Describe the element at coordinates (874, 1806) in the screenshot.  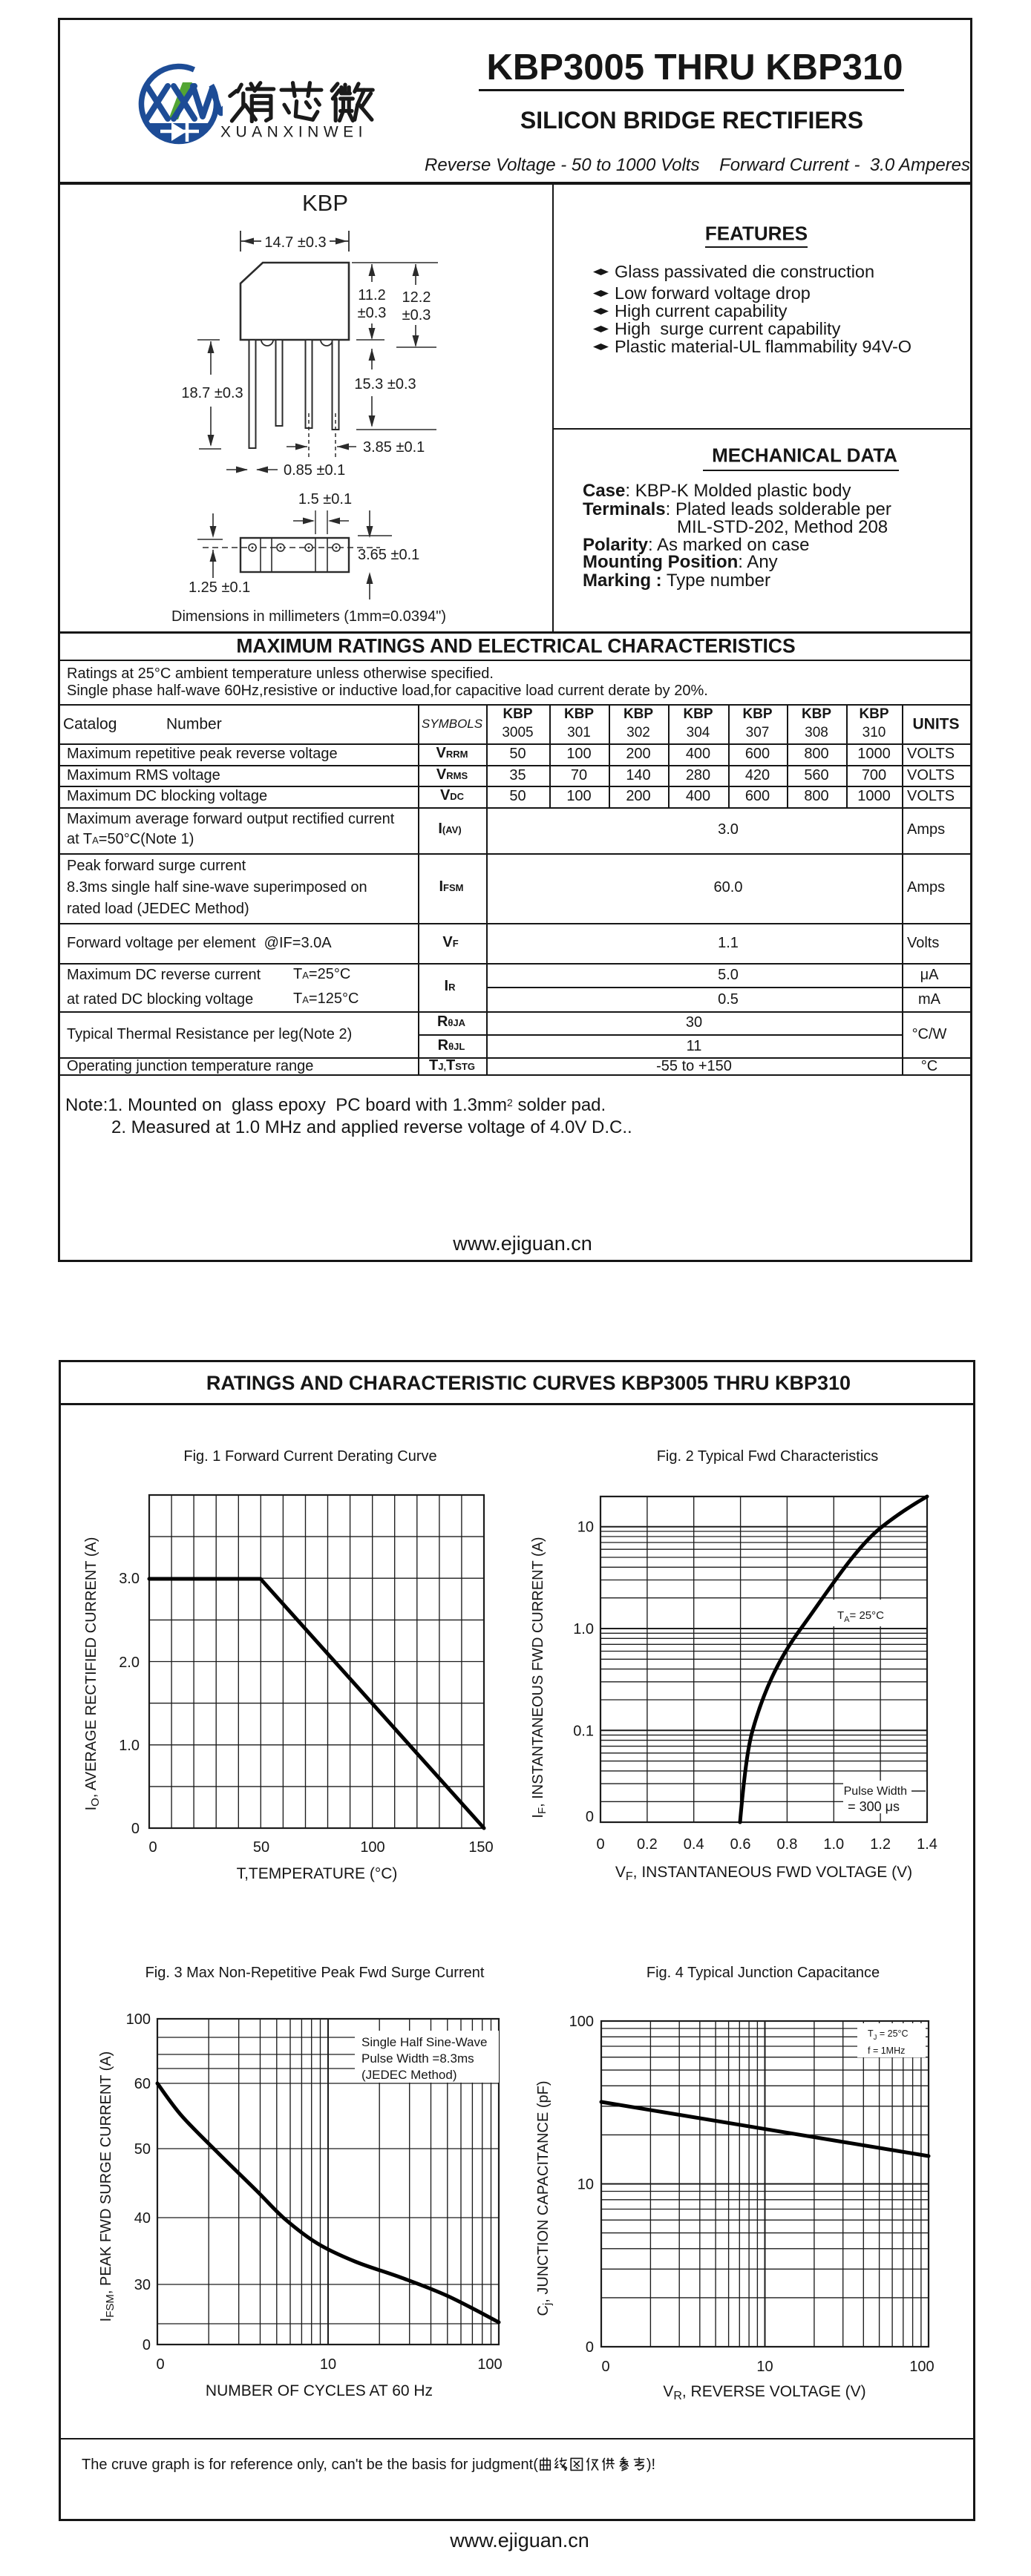
I see `svg-text: = 300 μs` at that location.